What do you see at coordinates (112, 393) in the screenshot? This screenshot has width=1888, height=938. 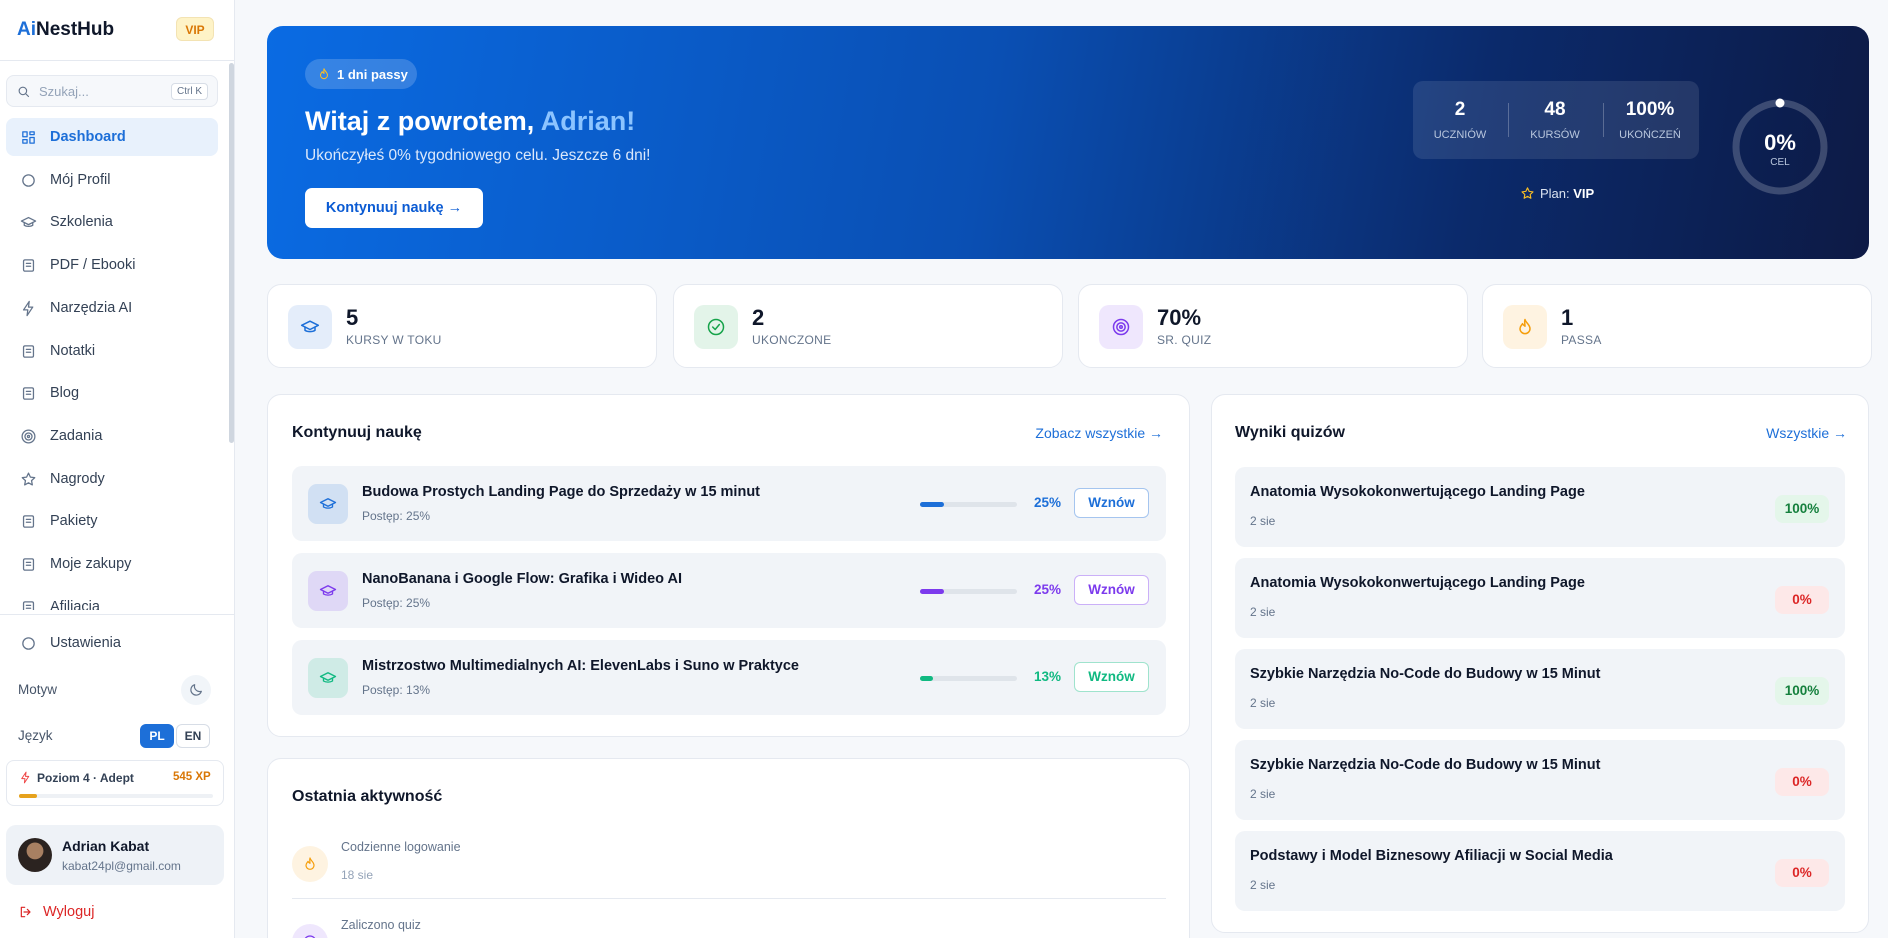 I see `nav-item: Blog` at bounding box center [112, 393].